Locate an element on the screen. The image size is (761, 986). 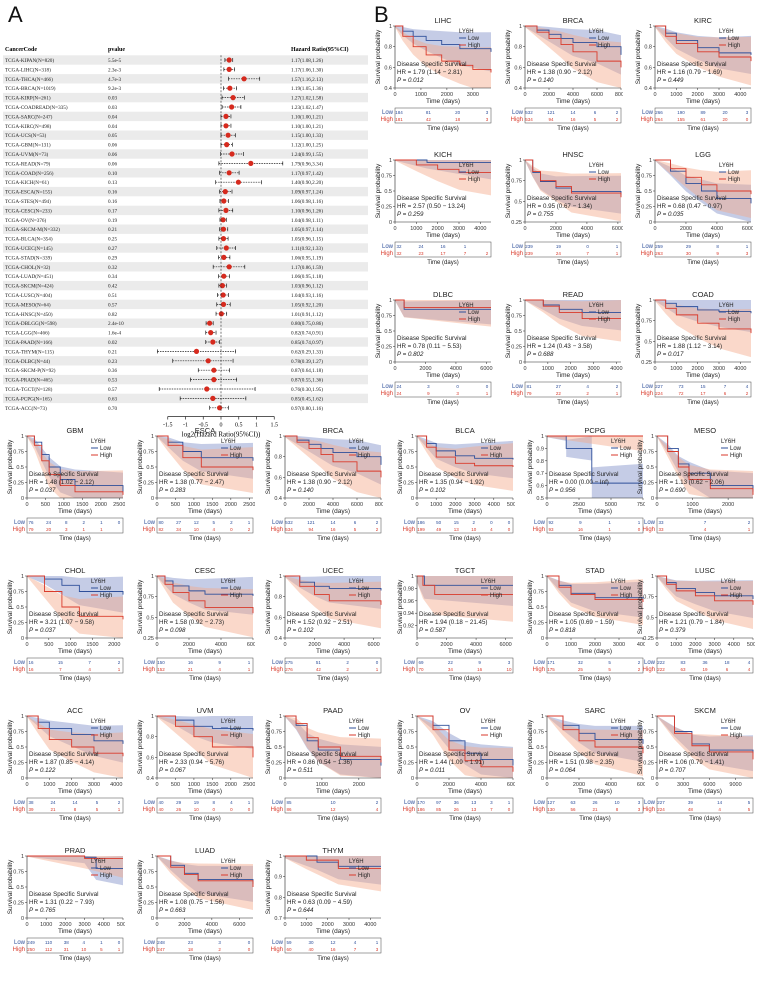
km-stats-hr: HR = 1.48 (1.02 − 2.12) is located at coordinates (61, 482).